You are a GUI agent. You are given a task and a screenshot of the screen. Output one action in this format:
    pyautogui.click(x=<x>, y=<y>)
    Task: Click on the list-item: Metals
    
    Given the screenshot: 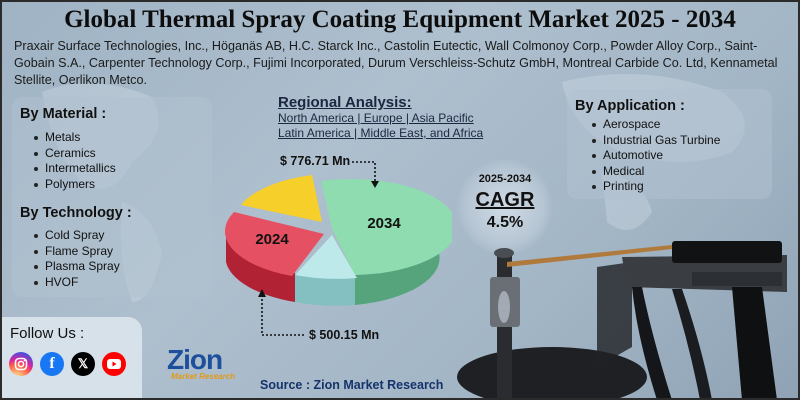 What is the action you would take?
    pyautogui.click(x=74, y=138)
    